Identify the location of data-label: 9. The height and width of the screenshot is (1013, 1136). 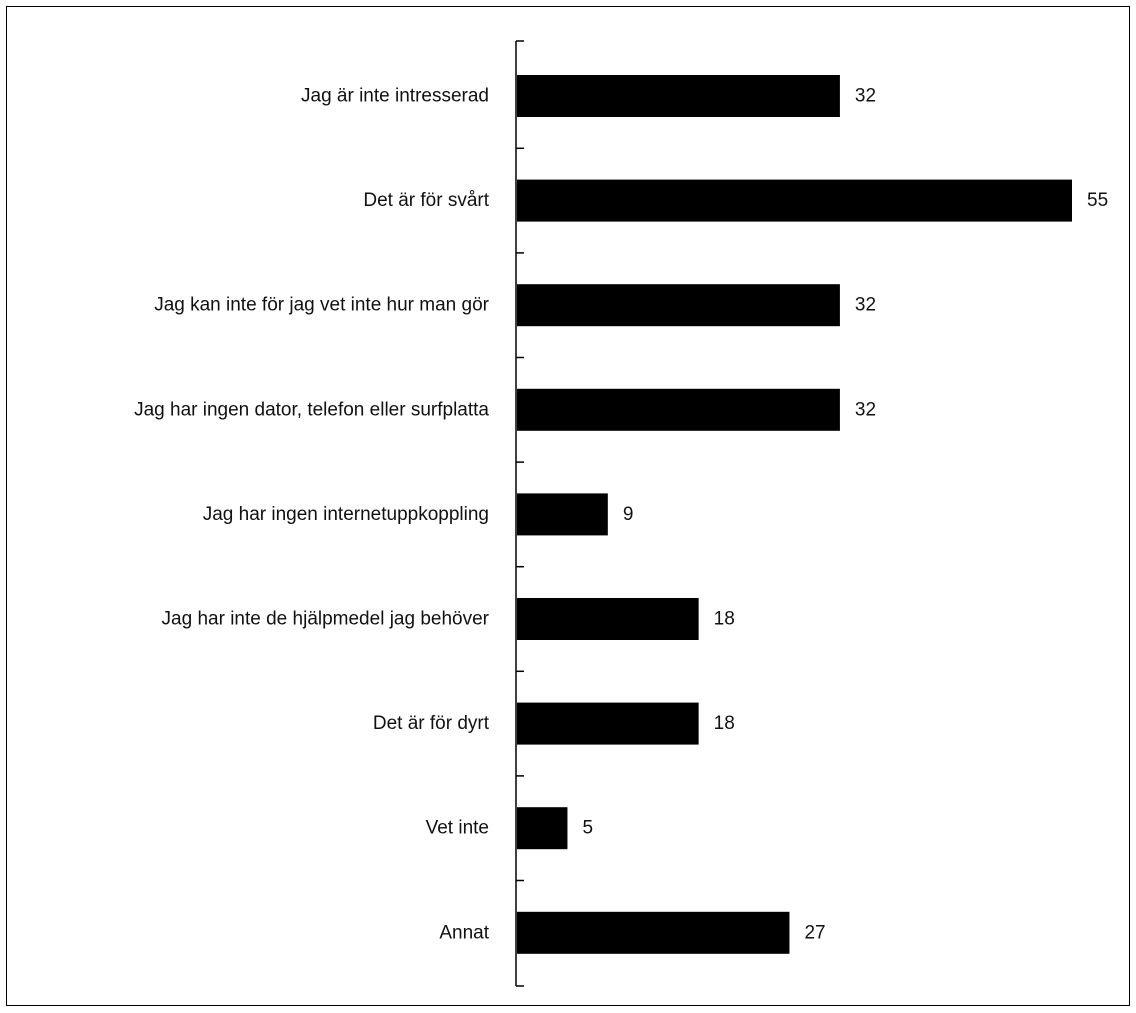
(628, 514).